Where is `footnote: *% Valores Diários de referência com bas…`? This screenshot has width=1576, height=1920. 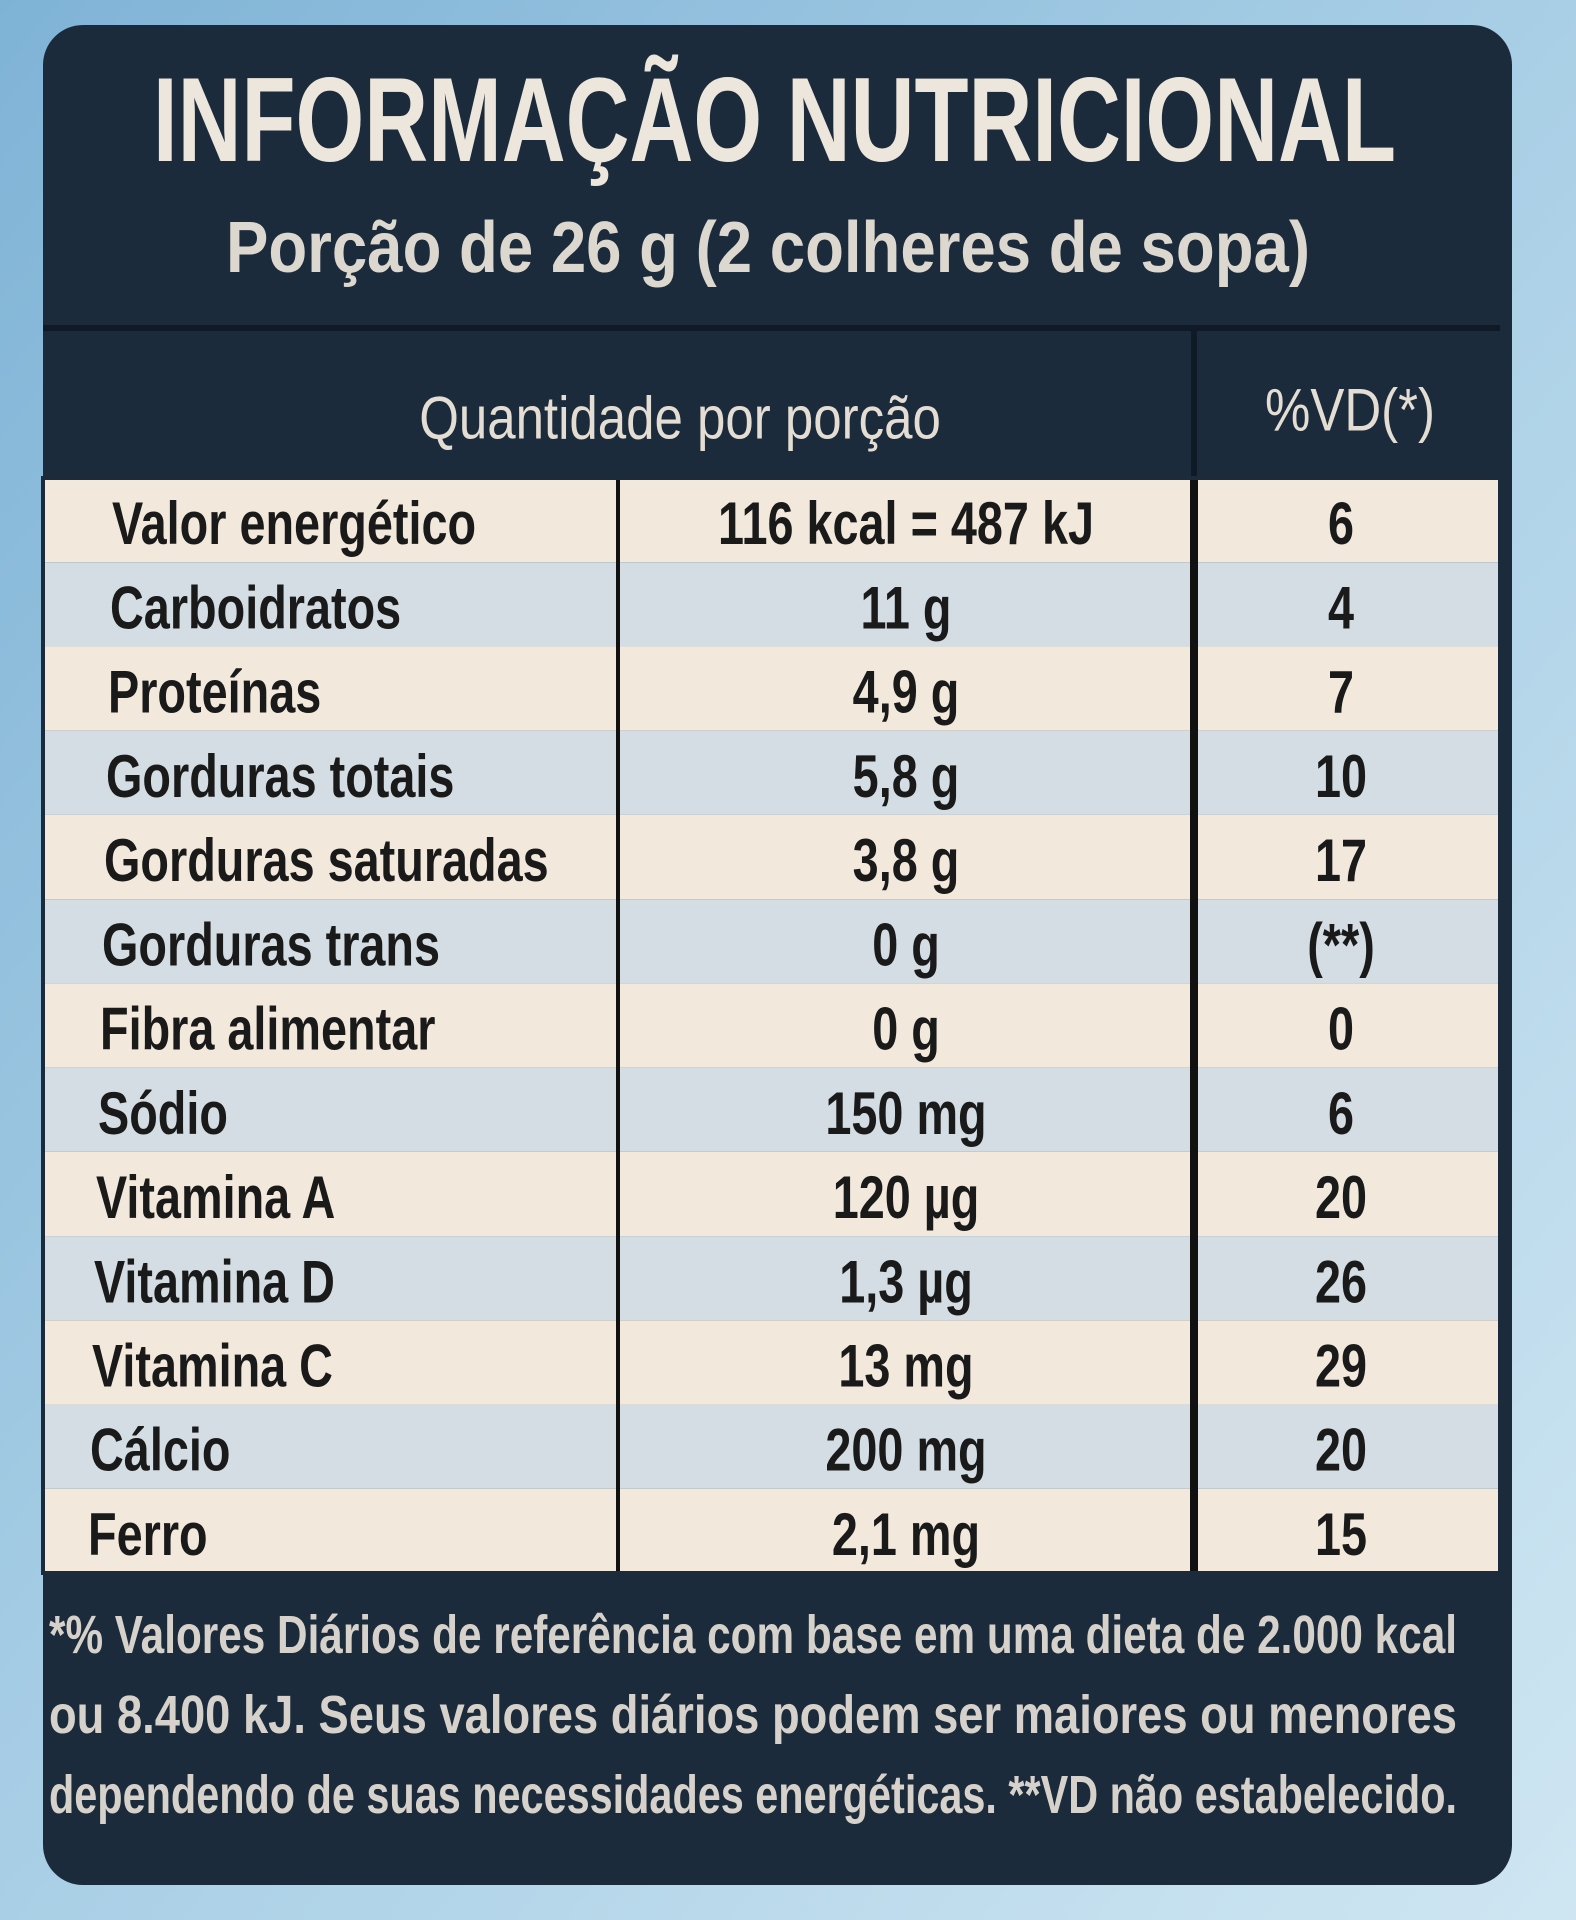
footnote: *% Valores Diários de referência com bas… is located at coordinates (753, 1715).